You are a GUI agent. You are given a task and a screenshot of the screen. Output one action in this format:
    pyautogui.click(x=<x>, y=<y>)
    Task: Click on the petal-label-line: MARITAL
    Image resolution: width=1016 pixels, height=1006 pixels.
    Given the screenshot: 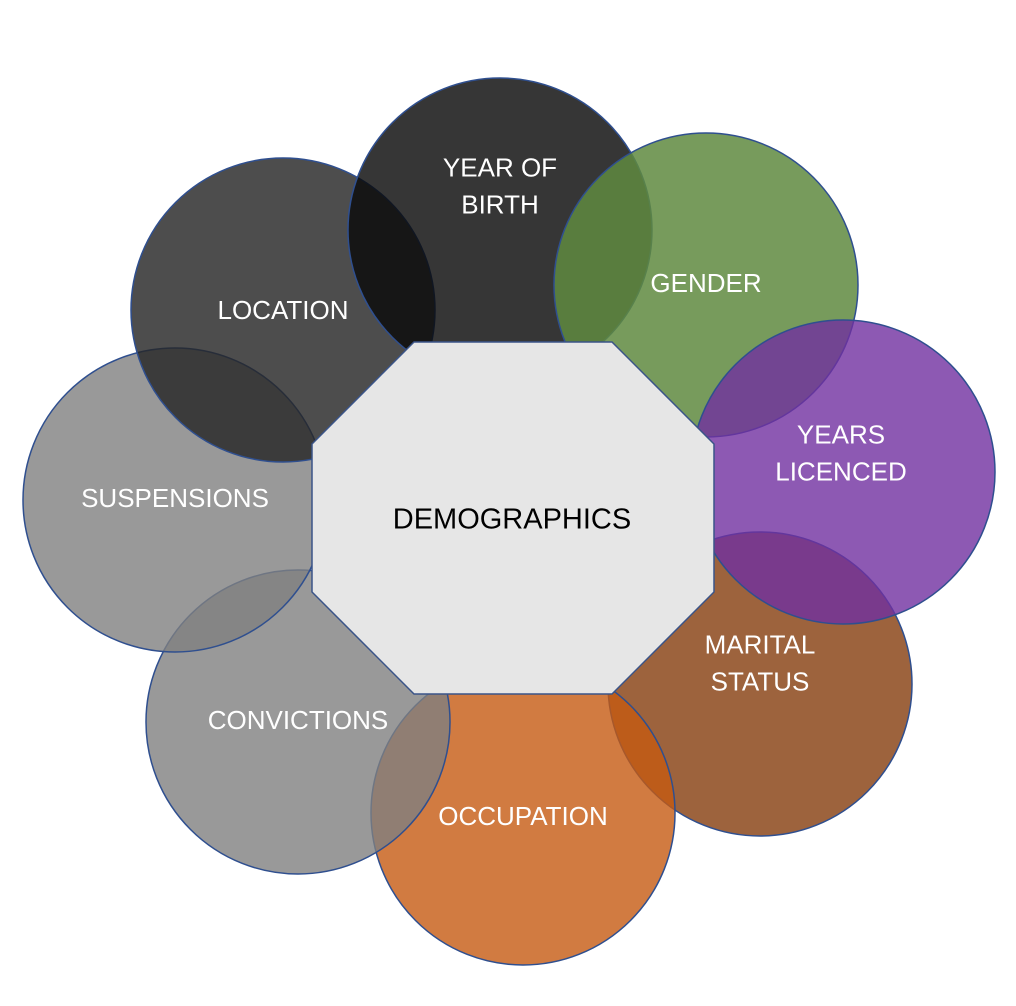 What is the action you would take?
    pyautogui.click(x=760, y=644)
    